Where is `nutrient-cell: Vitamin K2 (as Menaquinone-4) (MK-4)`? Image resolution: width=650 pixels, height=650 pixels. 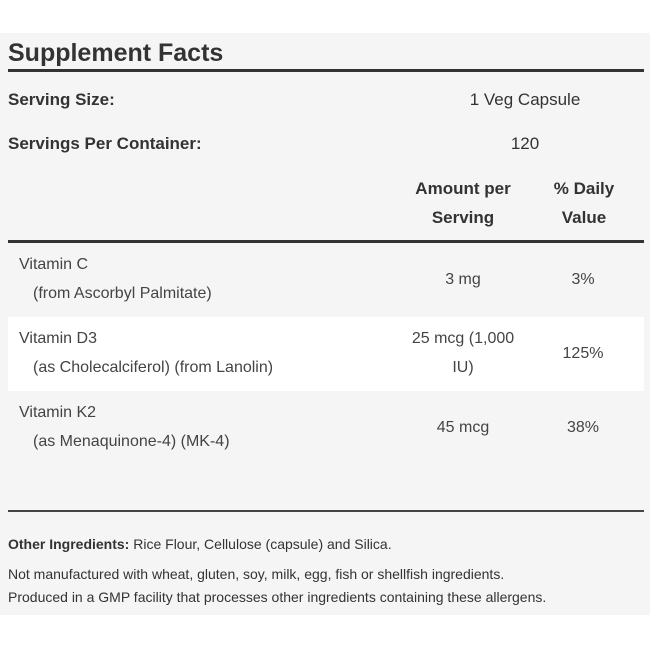
nutrient-cell: Vitamin K2 (as Menaquinone-4) (MK-4) is located at coordinates (124, 427).